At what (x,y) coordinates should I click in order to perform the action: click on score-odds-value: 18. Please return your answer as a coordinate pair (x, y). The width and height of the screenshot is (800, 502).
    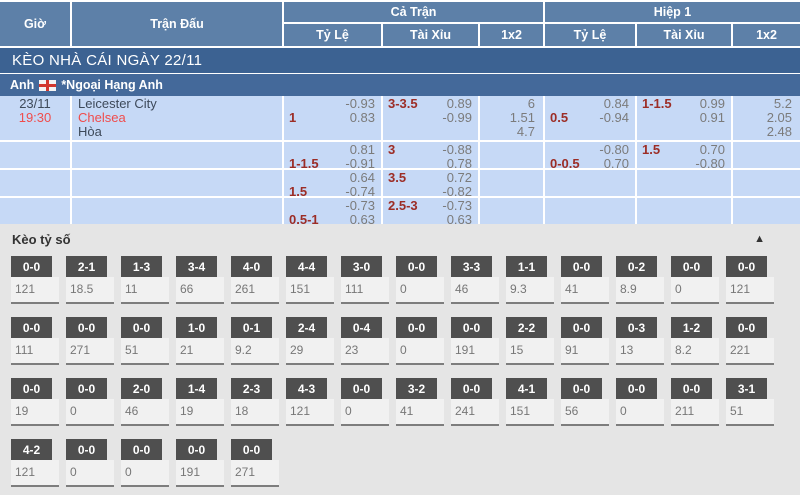
    Looking at the image, I should click on (255, 412).